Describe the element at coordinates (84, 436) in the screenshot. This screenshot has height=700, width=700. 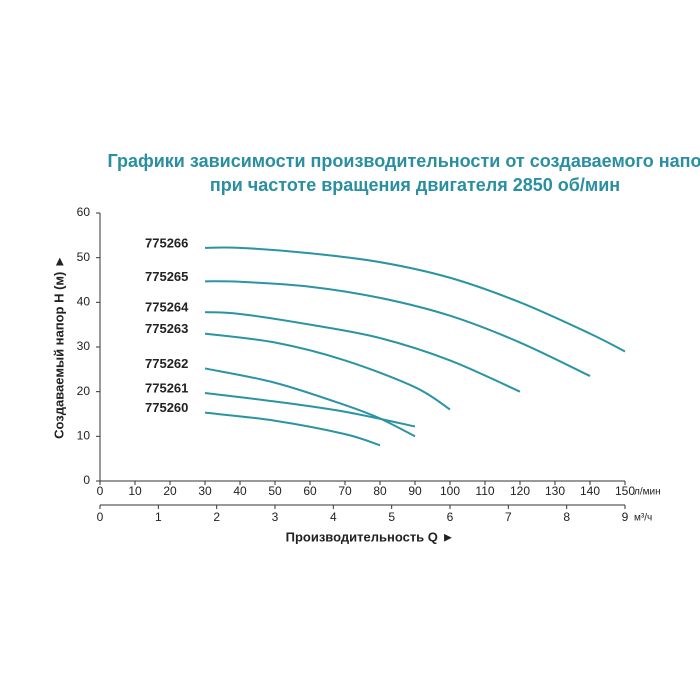
I see `y-tick-label: 10` at that location.